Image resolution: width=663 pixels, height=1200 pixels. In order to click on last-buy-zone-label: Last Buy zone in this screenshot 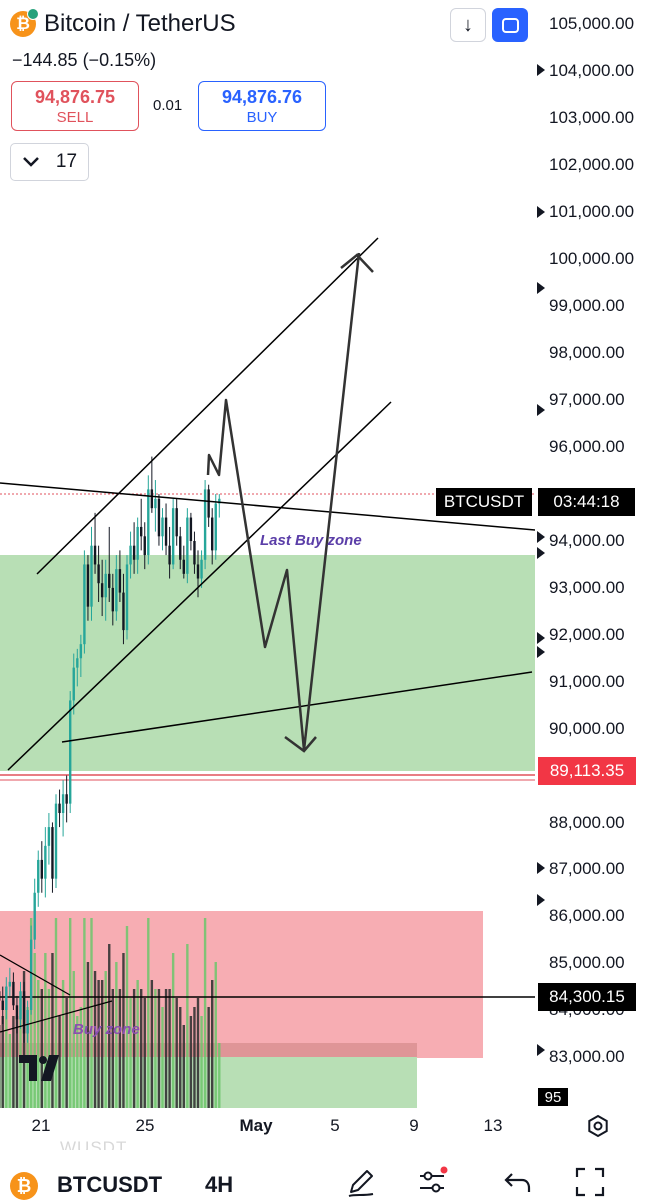, I will do `click(311, 540)`.